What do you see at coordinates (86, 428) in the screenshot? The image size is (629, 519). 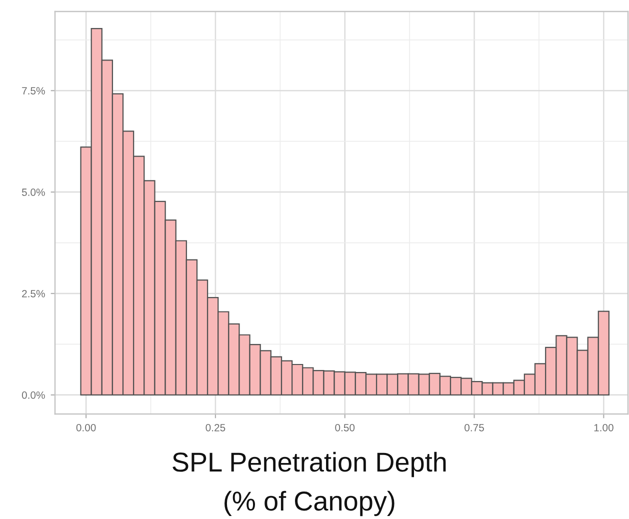 I see `x-tick-label: 0.00` at bounding box center [86, 428].